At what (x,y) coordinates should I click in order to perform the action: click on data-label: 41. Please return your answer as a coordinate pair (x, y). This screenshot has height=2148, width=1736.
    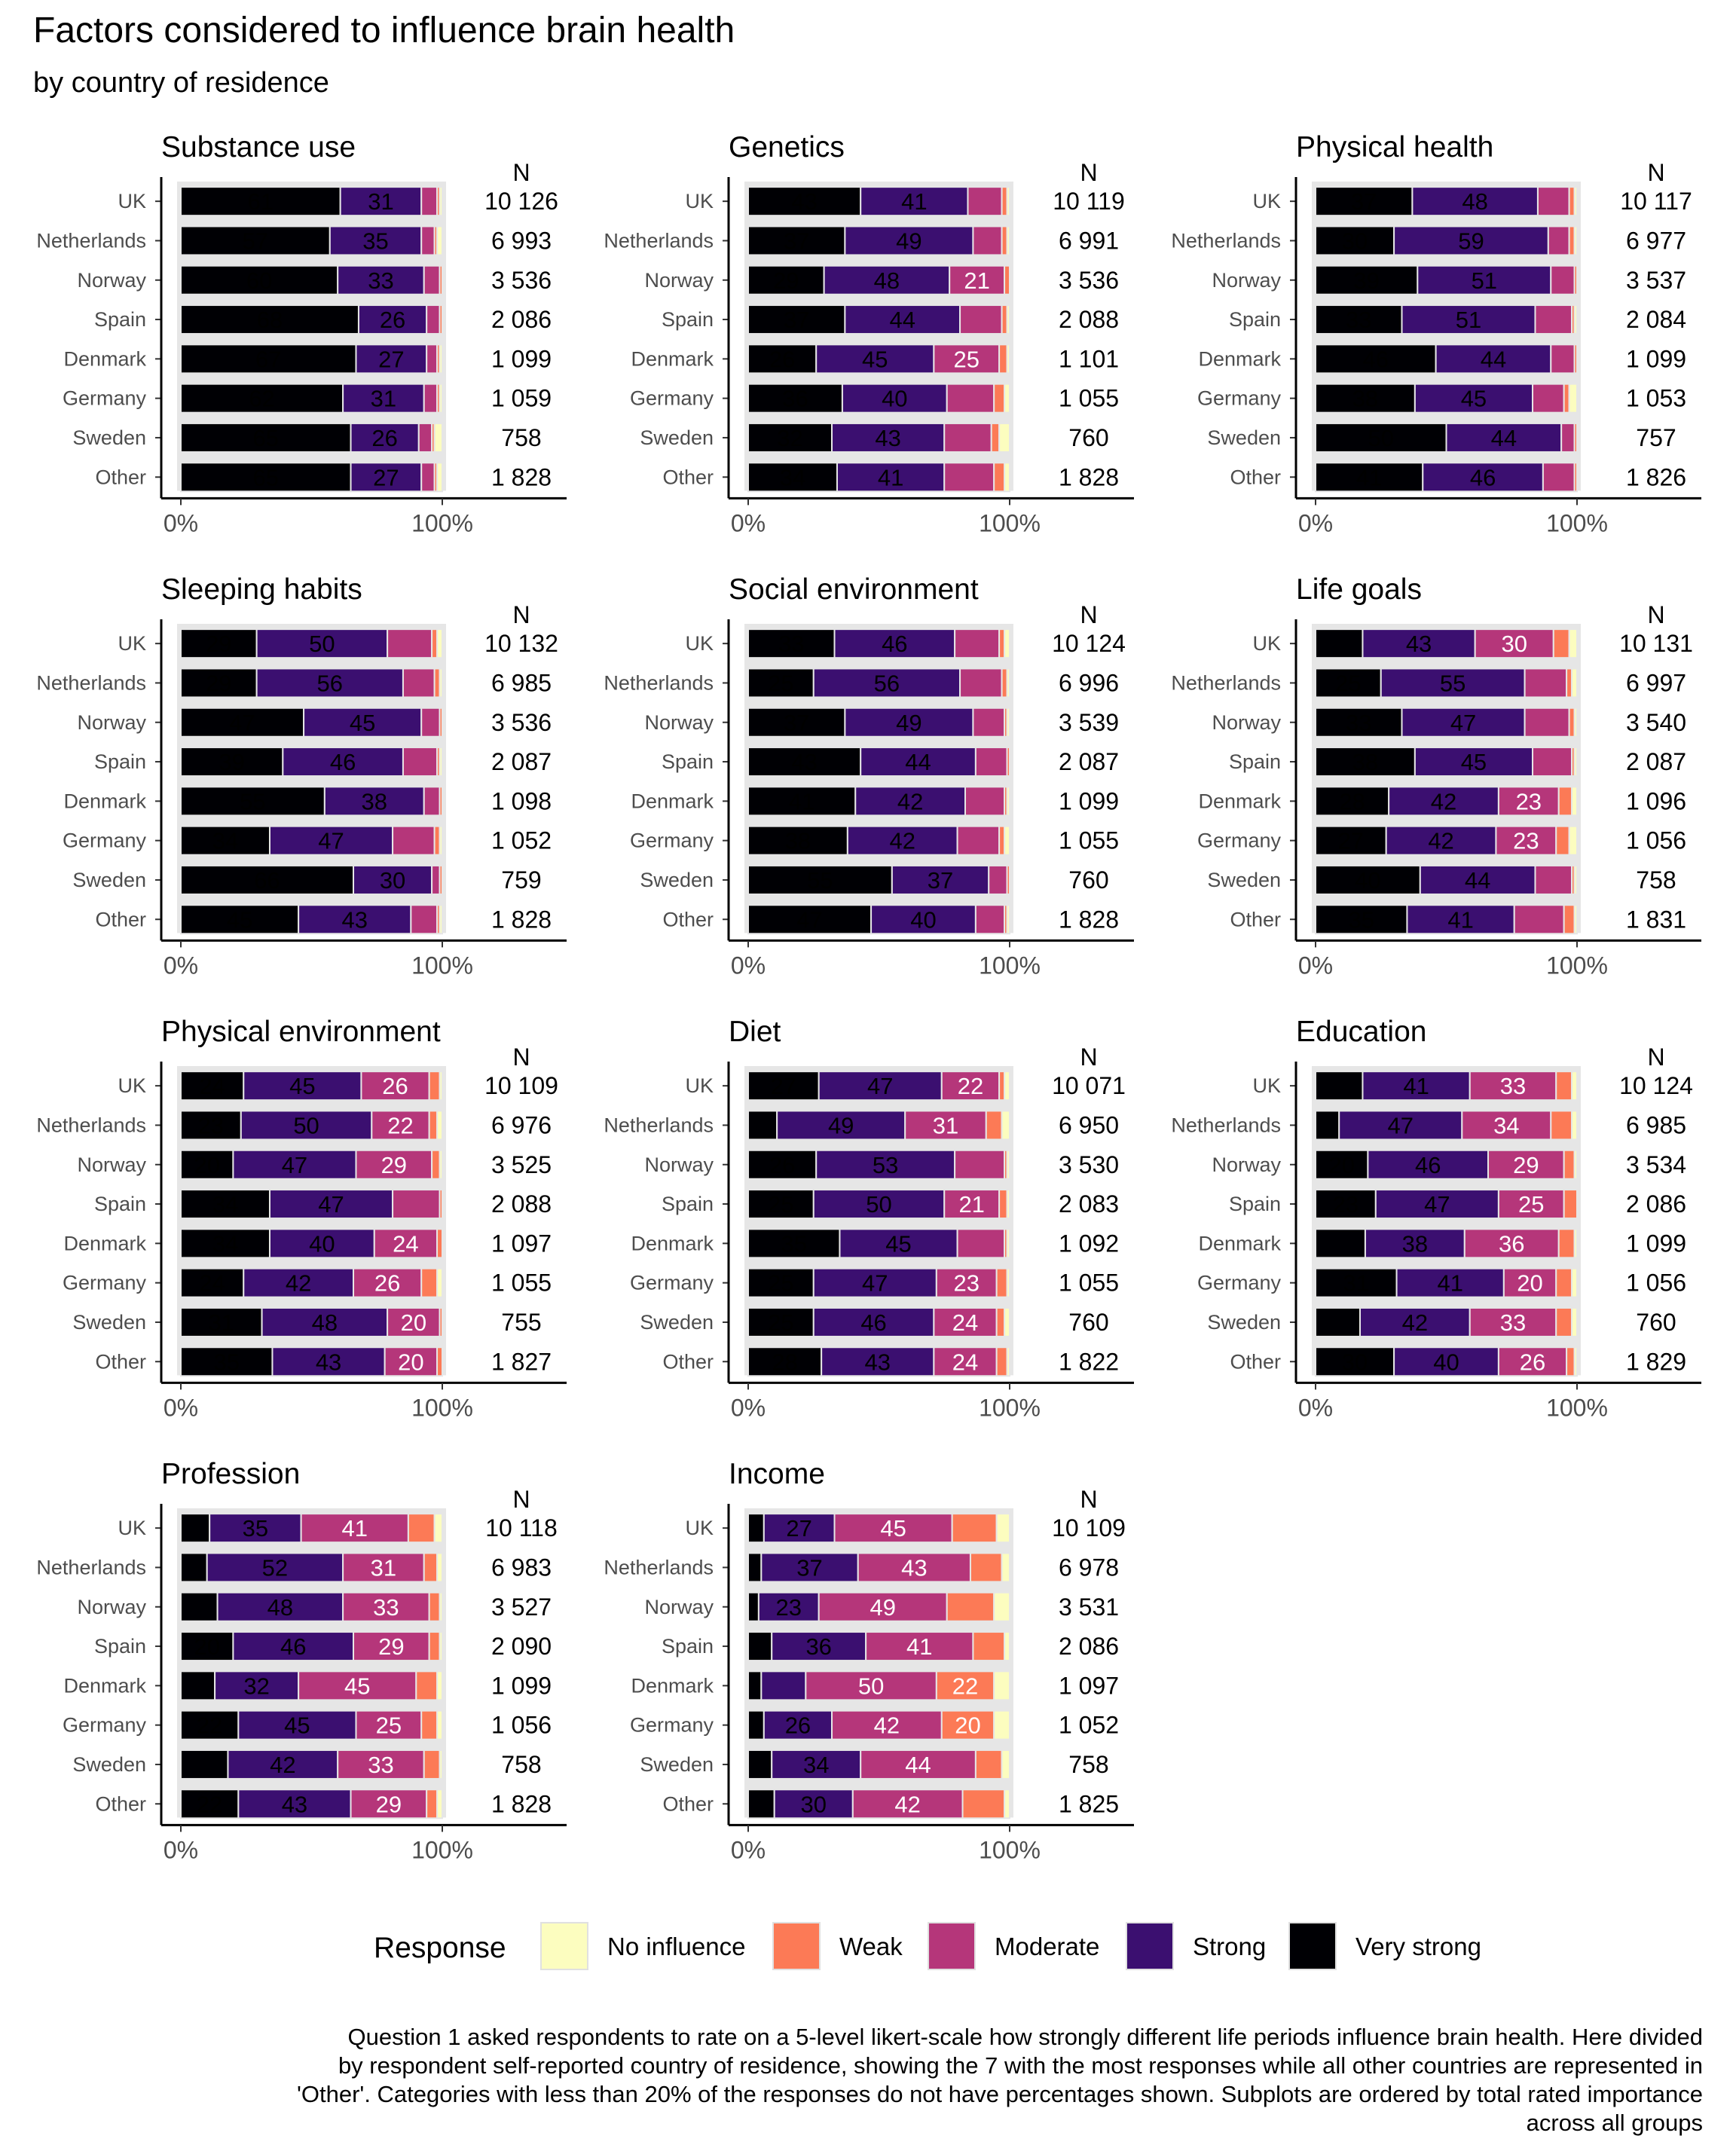
    Looking at the image, I should click on (1449, 1283).